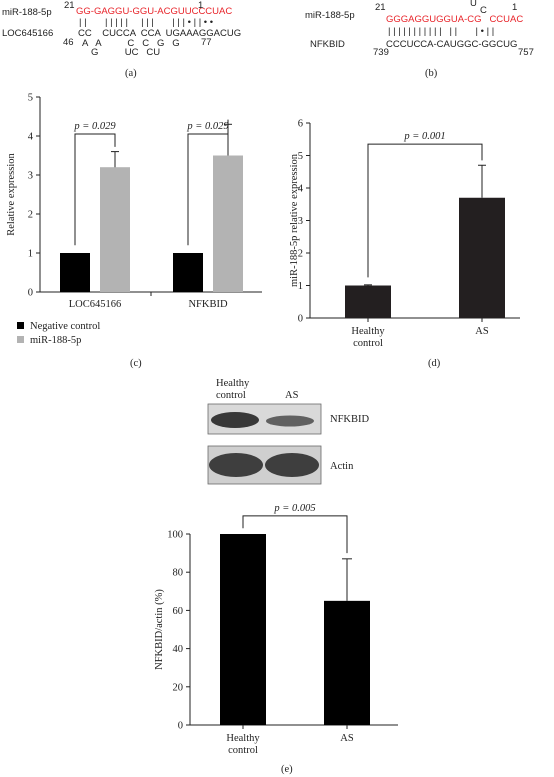  I want to click on western-blot: Healthy control AS NFKBID Actin, so click(288, 431).